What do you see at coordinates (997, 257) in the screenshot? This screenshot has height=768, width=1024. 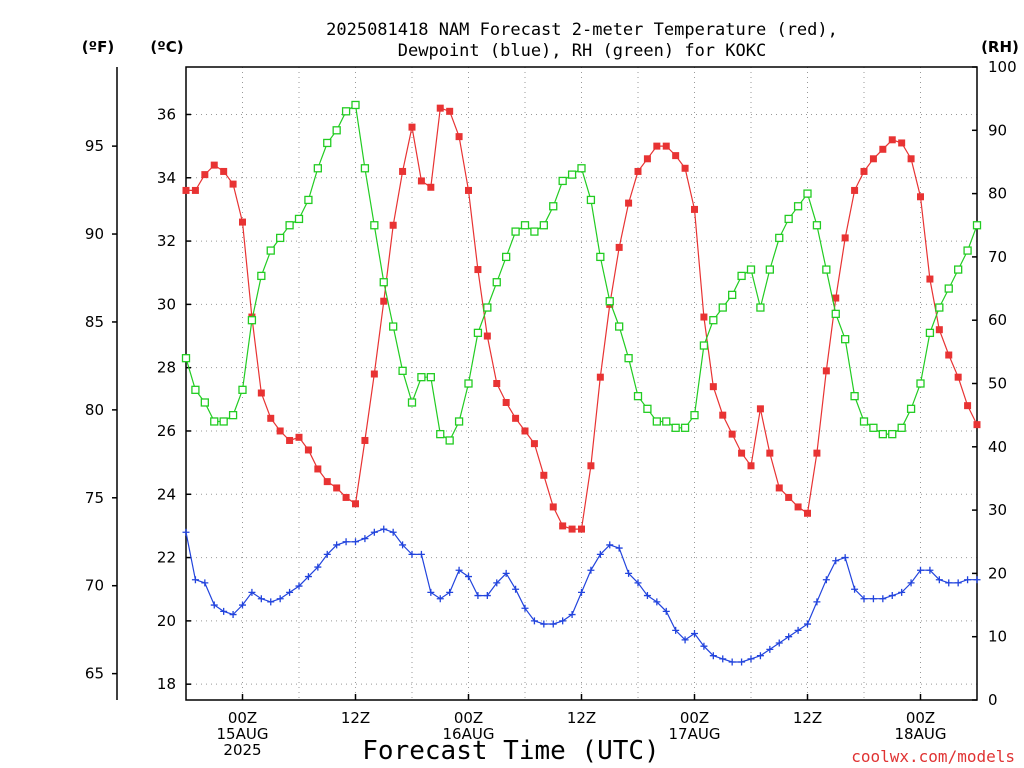 I see `rh-tick-label: 70` at bounding box center [997, 257].